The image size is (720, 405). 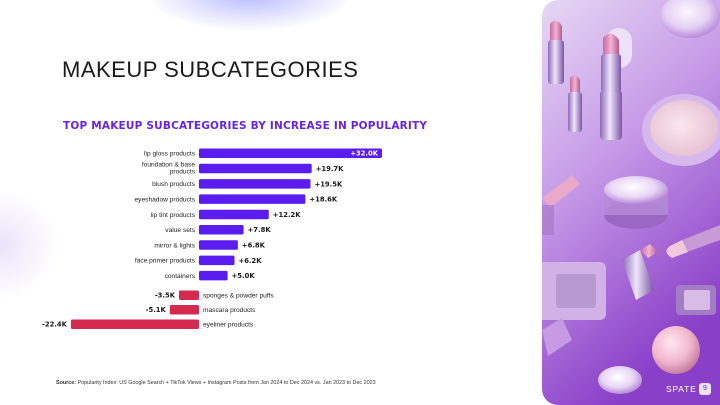 What do you see at coordinates (705, 389) in the screenshot?
I see `page-number: 9` at bounding box center [705, 389].